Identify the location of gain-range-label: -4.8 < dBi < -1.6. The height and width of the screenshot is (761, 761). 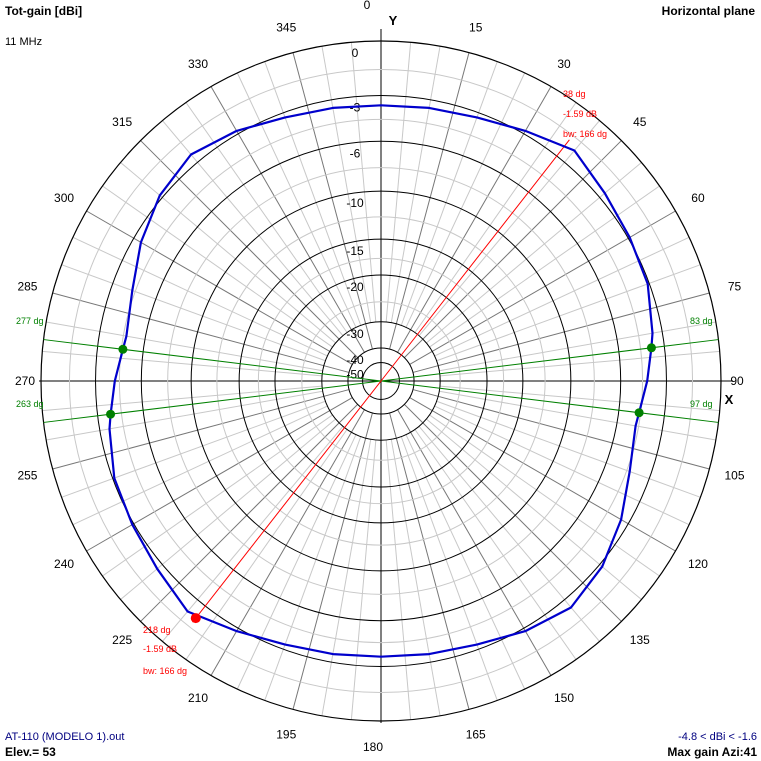
(717, 737).